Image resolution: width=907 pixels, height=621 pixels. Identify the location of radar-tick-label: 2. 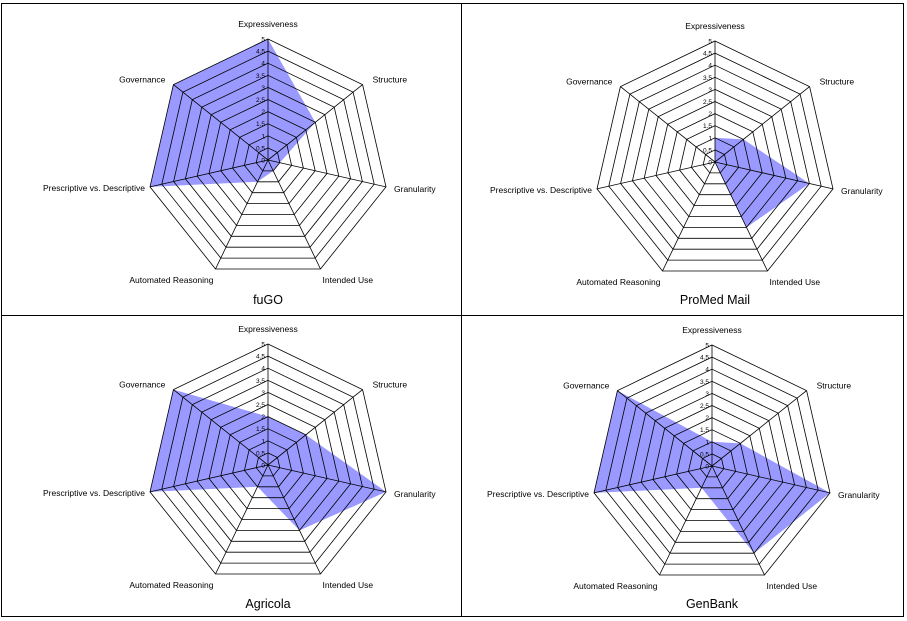
(710, 114).